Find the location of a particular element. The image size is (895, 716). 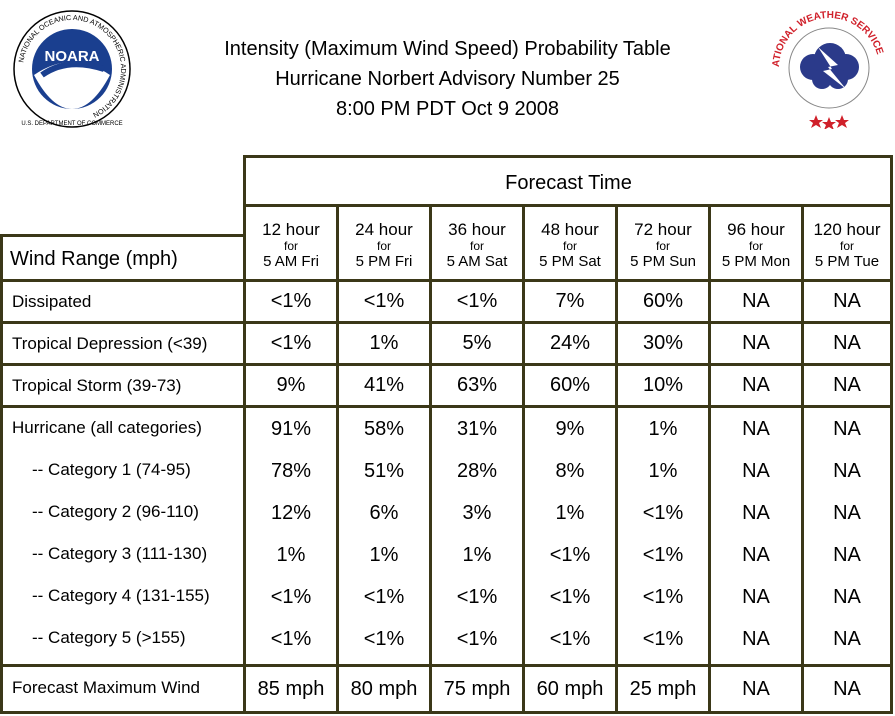

table-cell: 51% is located at coordinates (384, 470).